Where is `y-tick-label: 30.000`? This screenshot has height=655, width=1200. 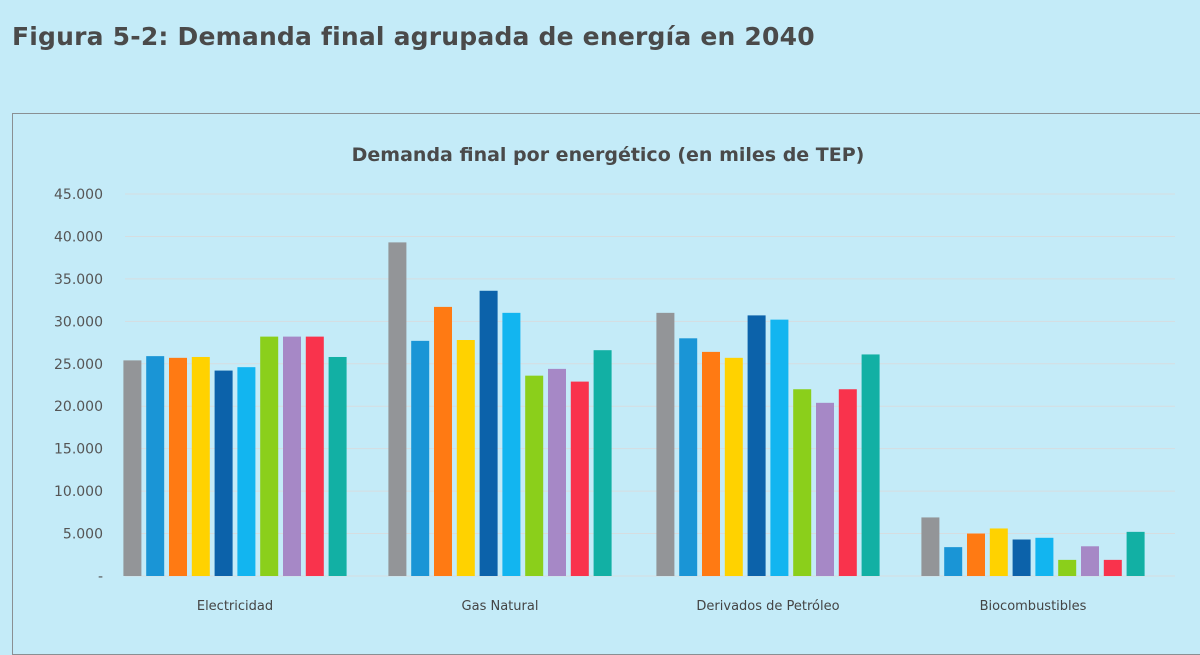
y-tick-label: 30.000 is located at coordinates (78, 322).